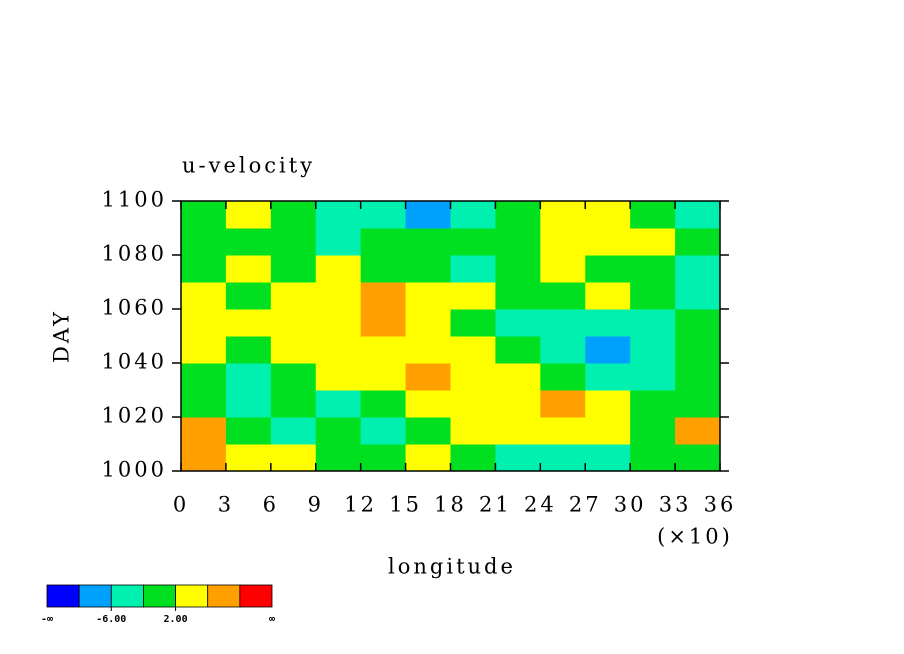  Describe the element at coordinates (452, 567) in the screenshot. I see `x-axis-label: longitude` at that location.